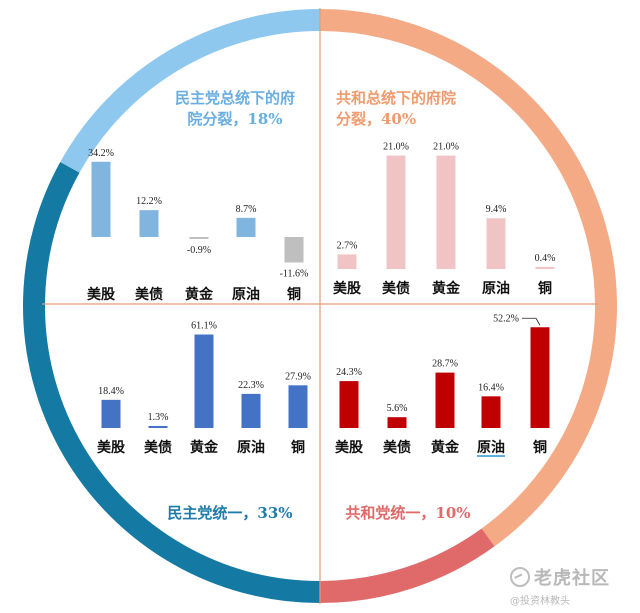 Image resolution: width=640 pixels, height=613 pixels. I want to click on watermark-line2: @投资林教头, so click(540, 601).